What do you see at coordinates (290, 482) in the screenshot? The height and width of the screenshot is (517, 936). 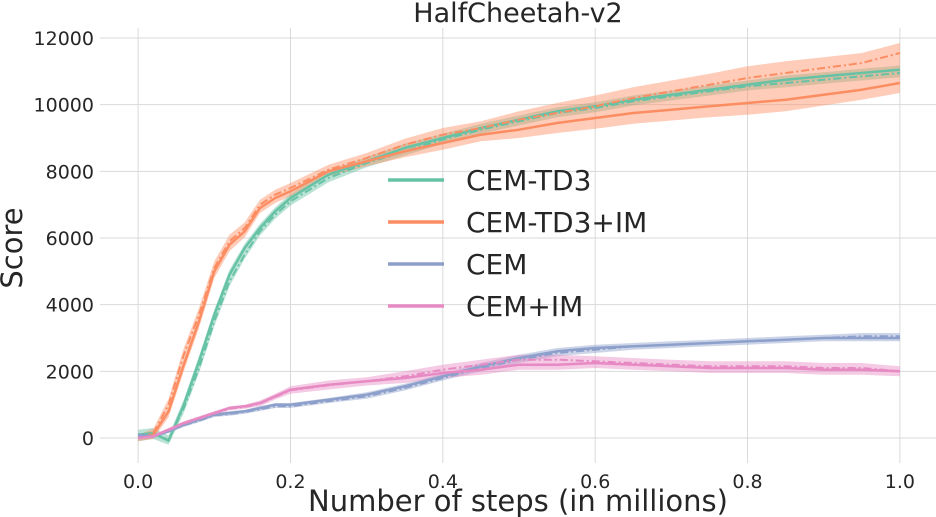 I see `x-tick-label: 0.2` at bounding box center [290, 482].